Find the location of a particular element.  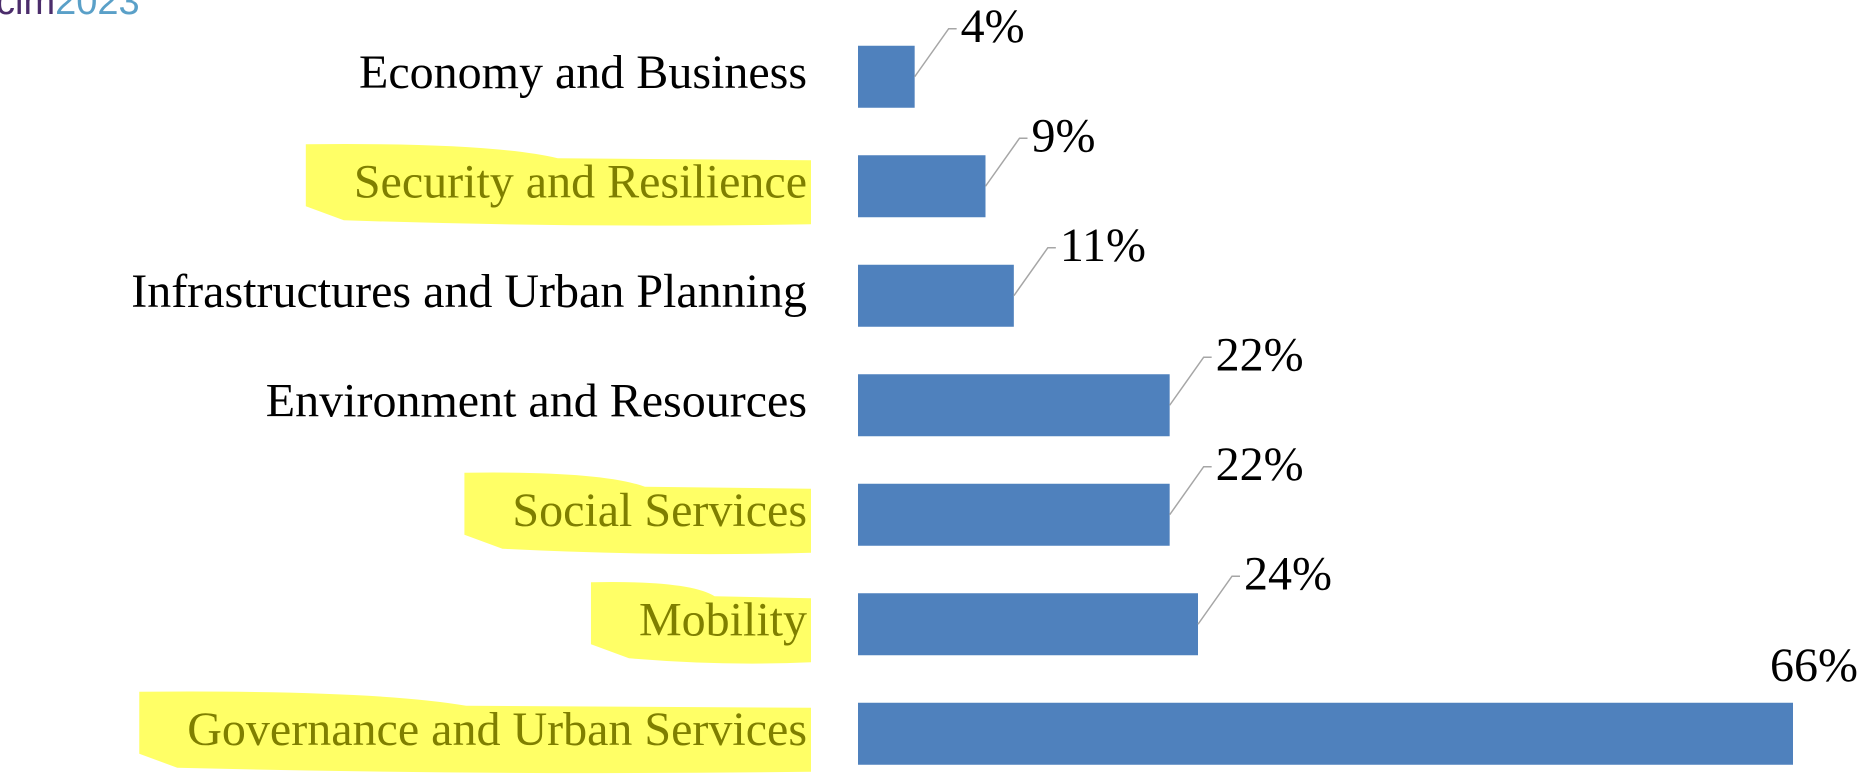

value-label: 11% is located at coordinates (1103, 245).